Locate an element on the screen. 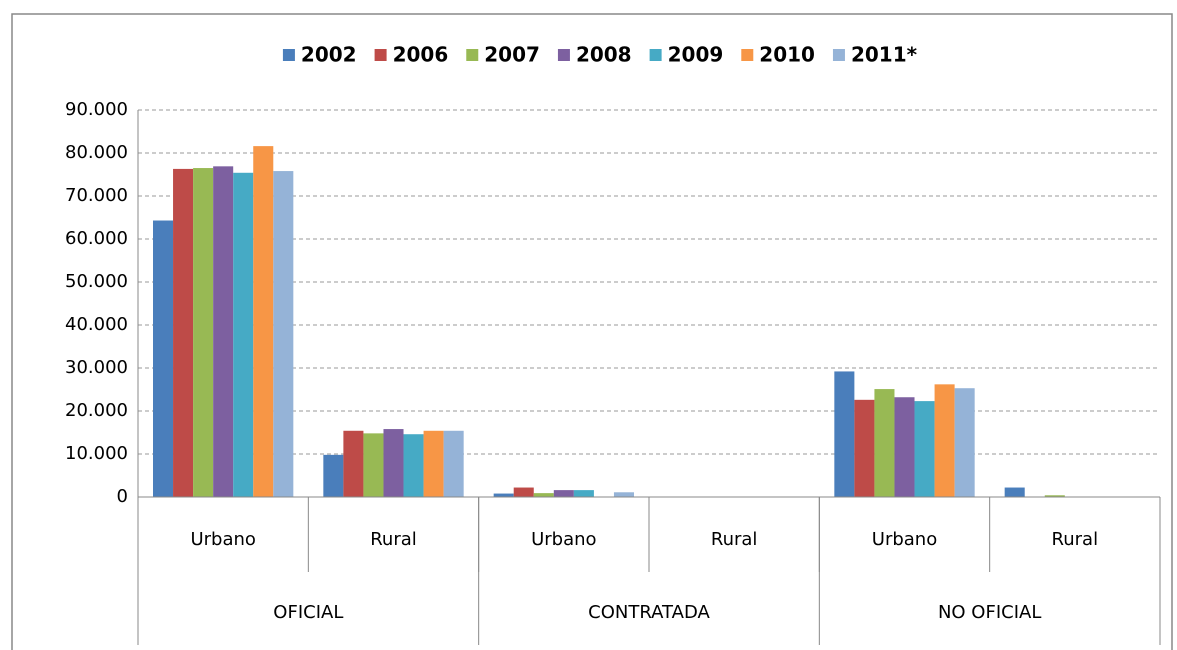 The width and height of the screenshot is (1177, 650). legend-label: 2009 is located at coordinates (696, 55).